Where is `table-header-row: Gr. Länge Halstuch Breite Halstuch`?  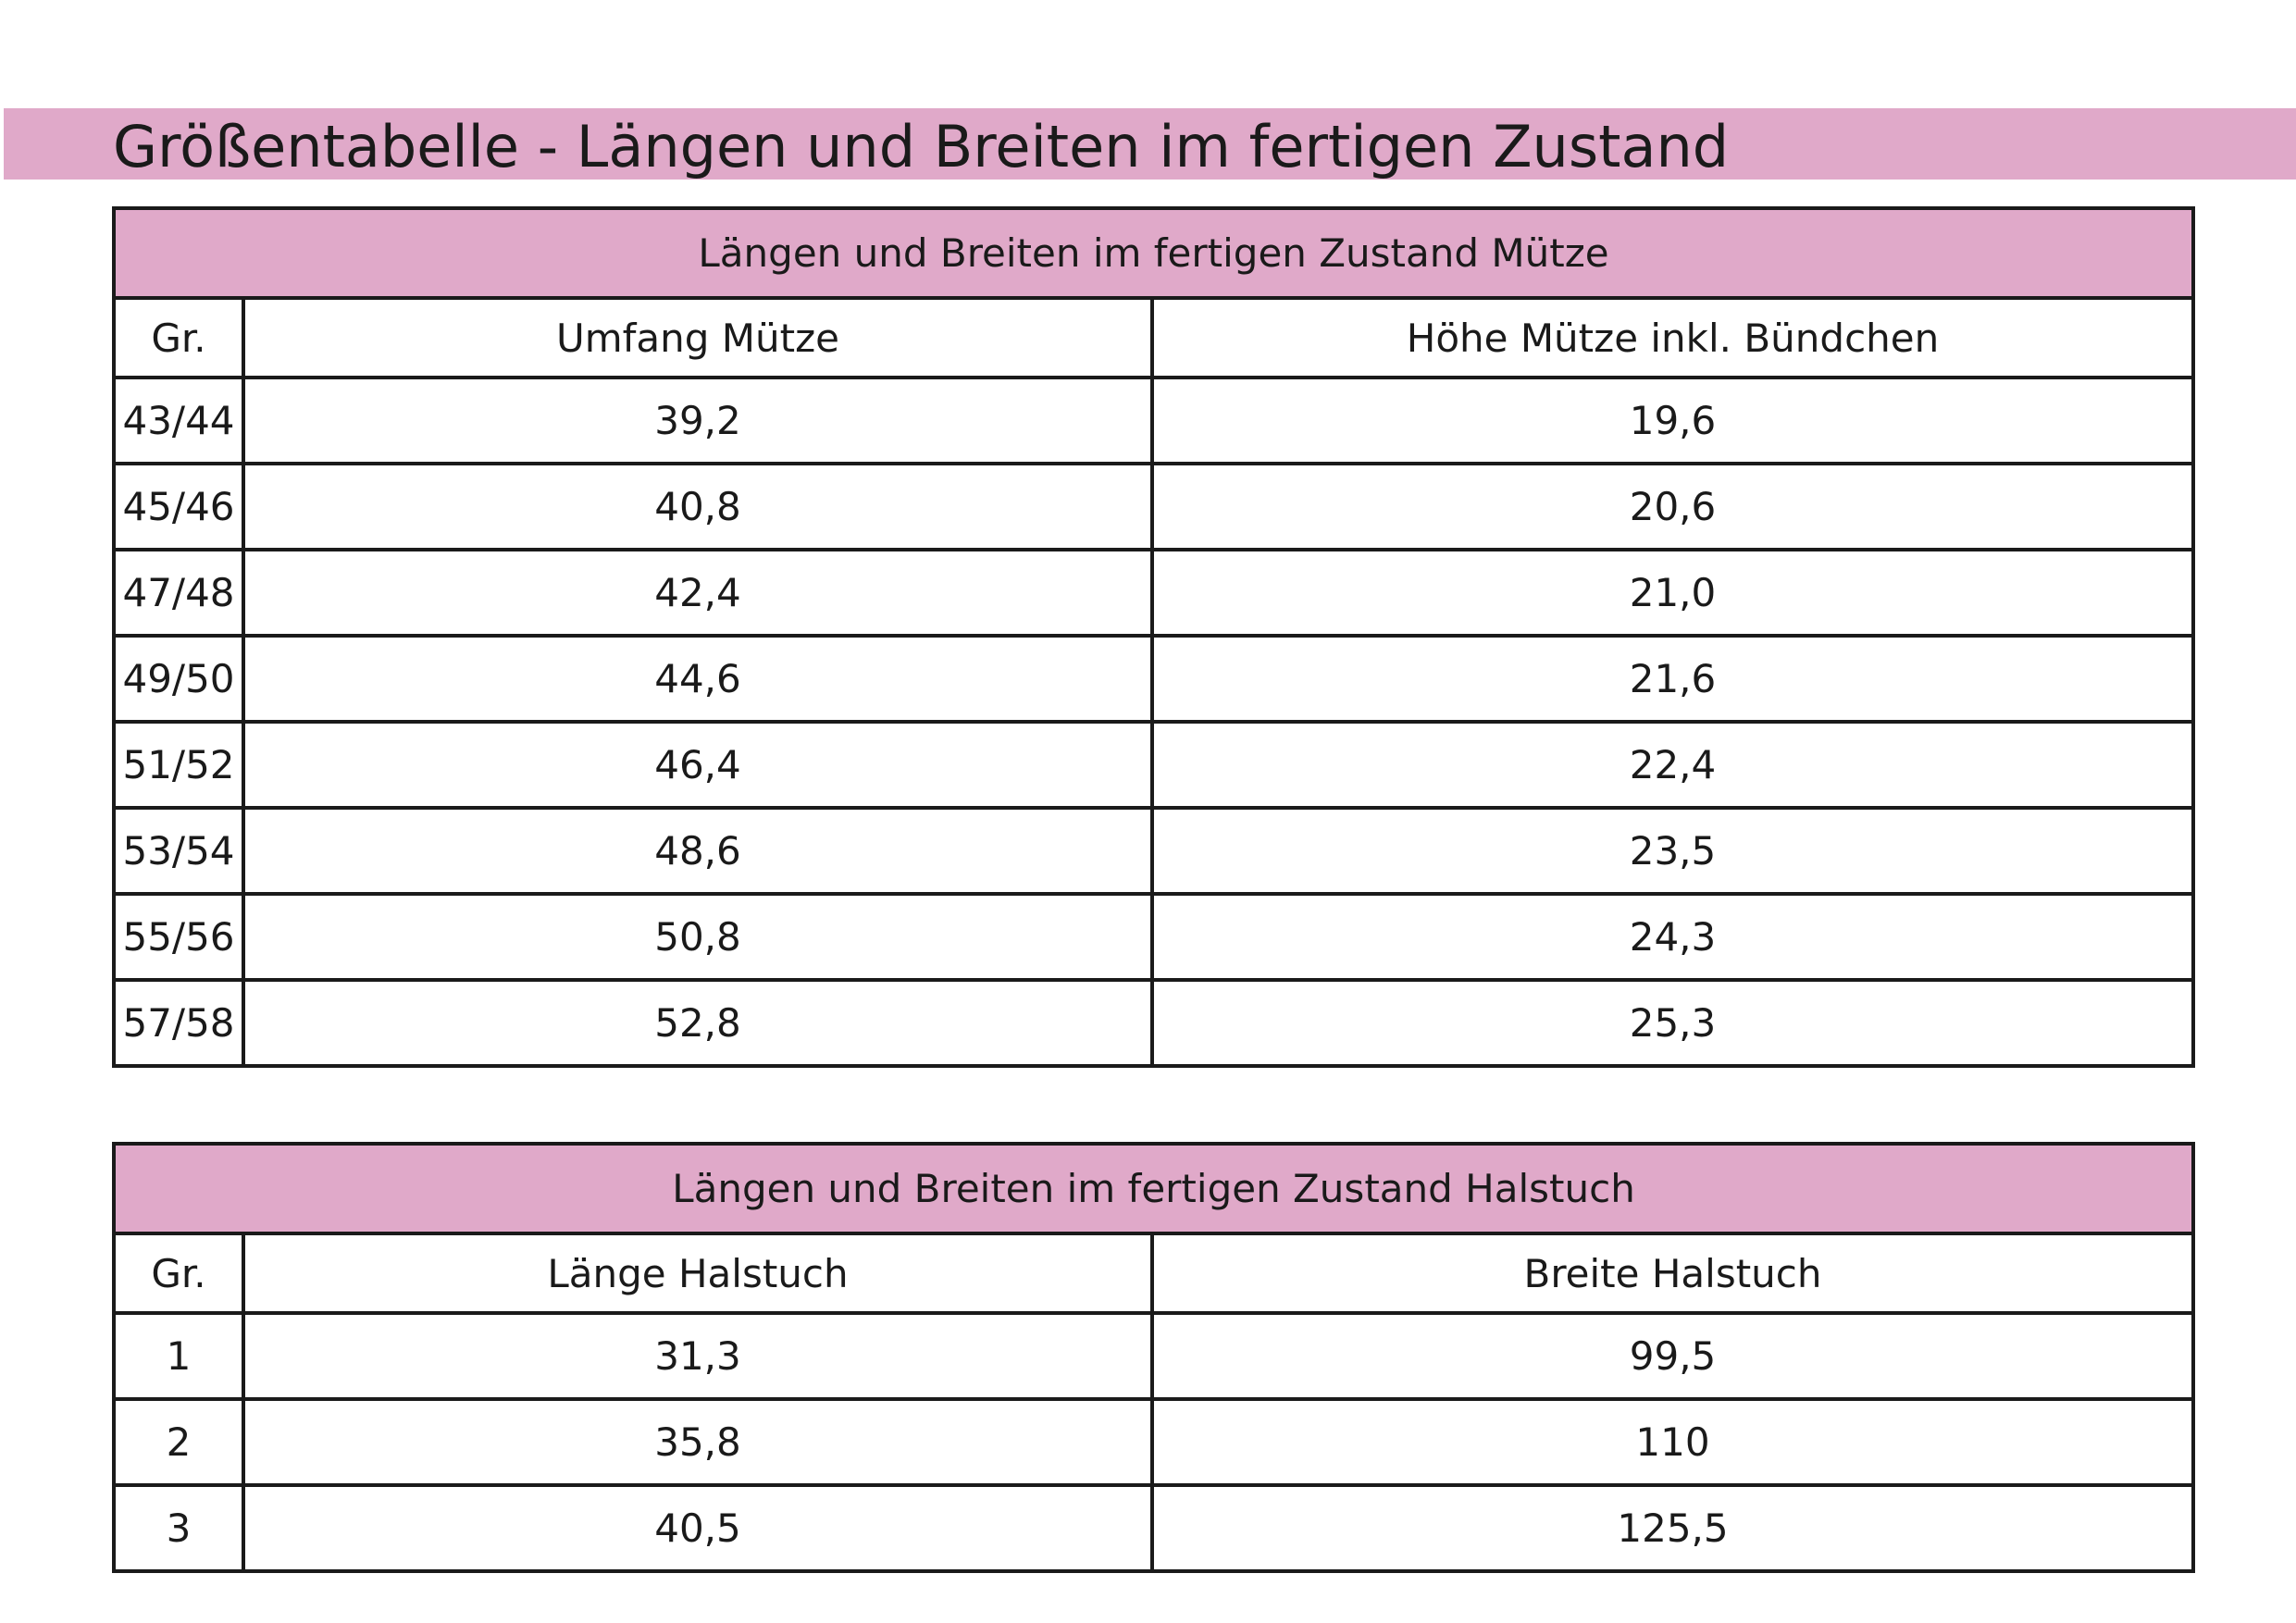
table-header-row: Gr. Länge Halstuch Breite Halstuch is located at coordinates (1154, 1273).